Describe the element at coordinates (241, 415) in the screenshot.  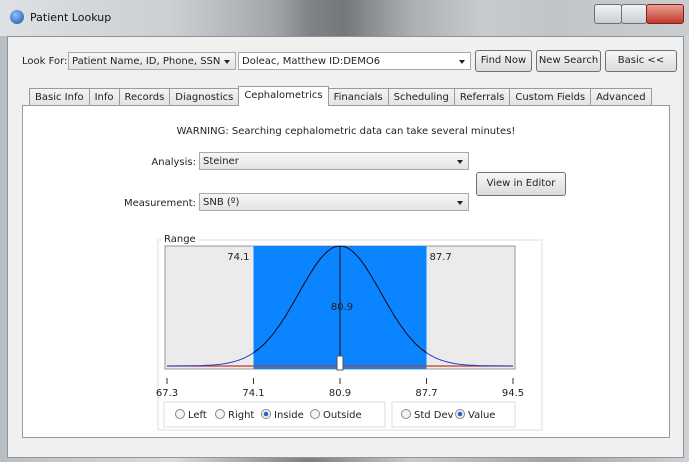
I see `radio-label: Right` at that location.